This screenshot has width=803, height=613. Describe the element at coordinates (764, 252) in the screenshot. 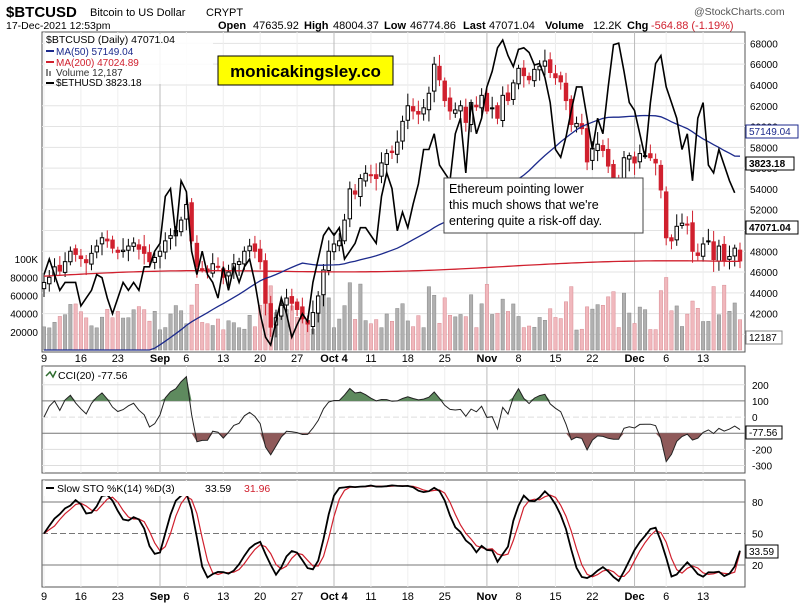

I see `price-tick-label: 48000` at that location.